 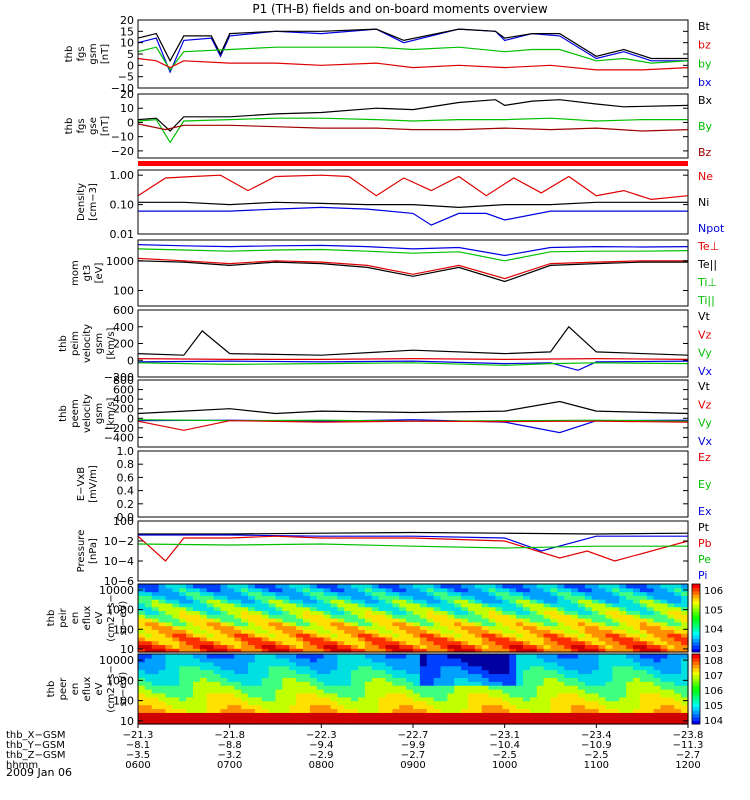 What do you see at coordinates (126, 491) in the screenshot?
I see `y-tick-label: 0.4` at bounding box center [126, 491].